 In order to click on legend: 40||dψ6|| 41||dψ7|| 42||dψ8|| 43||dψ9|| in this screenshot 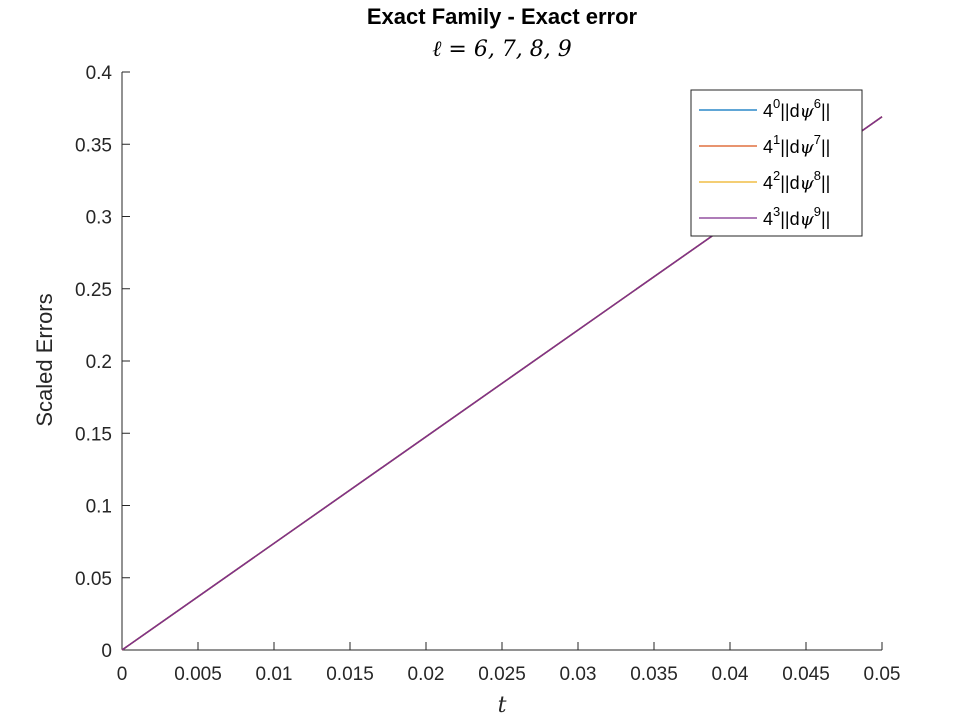, I will do `click(776, 163)`.